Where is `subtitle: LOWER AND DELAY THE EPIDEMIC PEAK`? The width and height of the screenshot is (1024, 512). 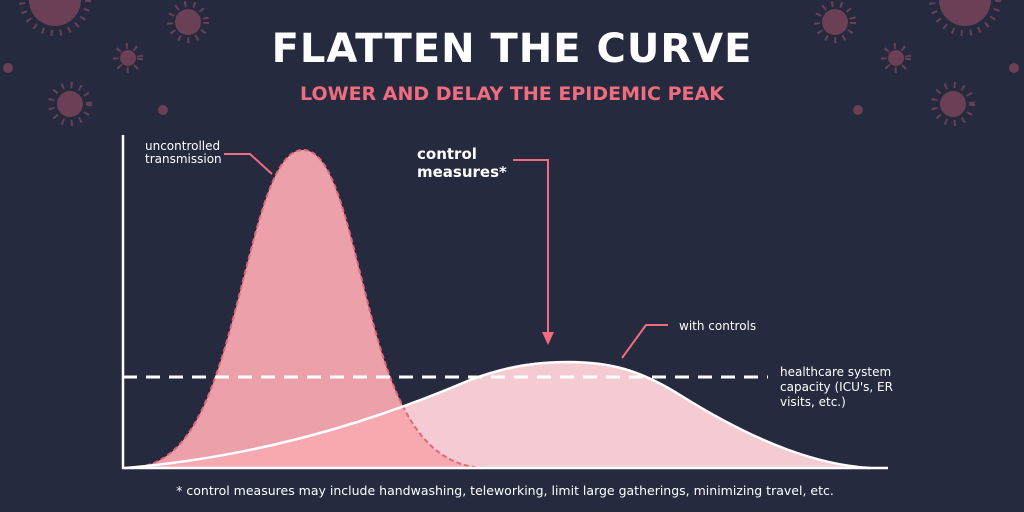
subtitle: LOWER AND DELAY THE EPIDEMIC PEAK is located at coordinates (512, 94).